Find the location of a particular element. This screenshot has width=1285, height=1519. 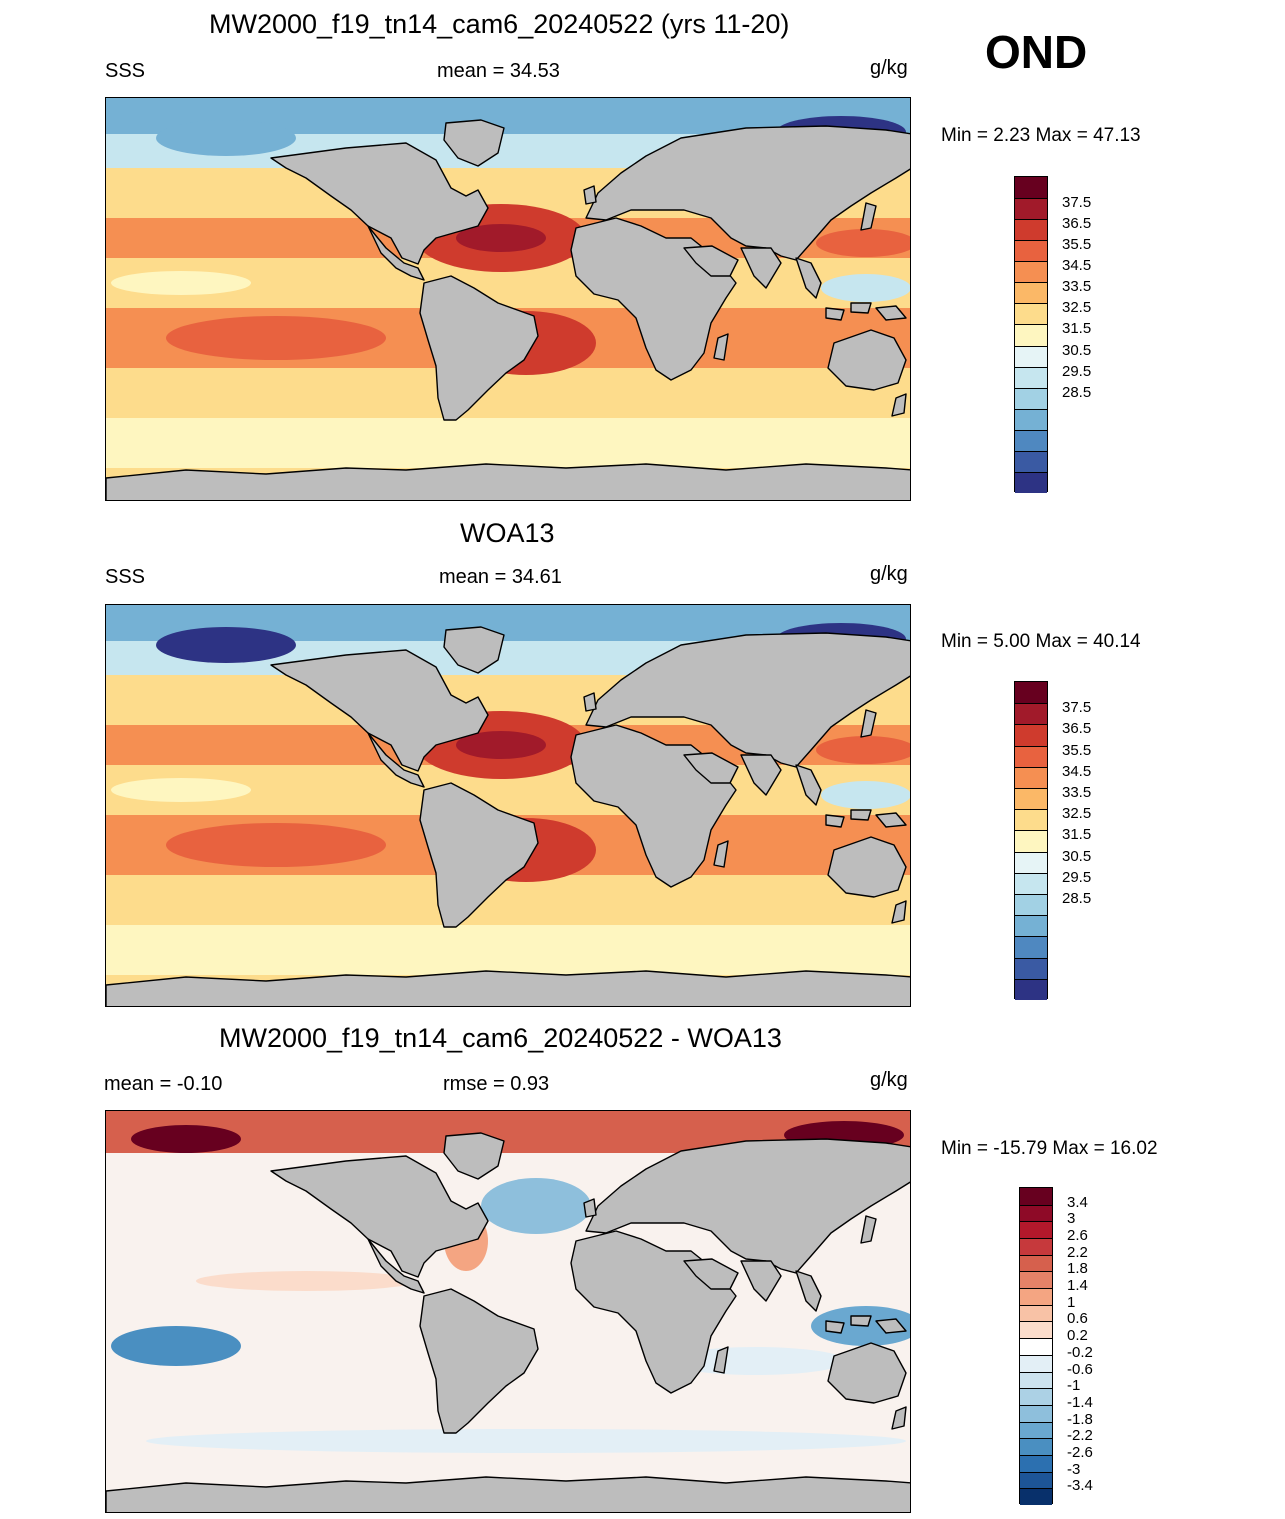

colorbar-tick-label: 31.5 is located at coordinates (1077, 329).